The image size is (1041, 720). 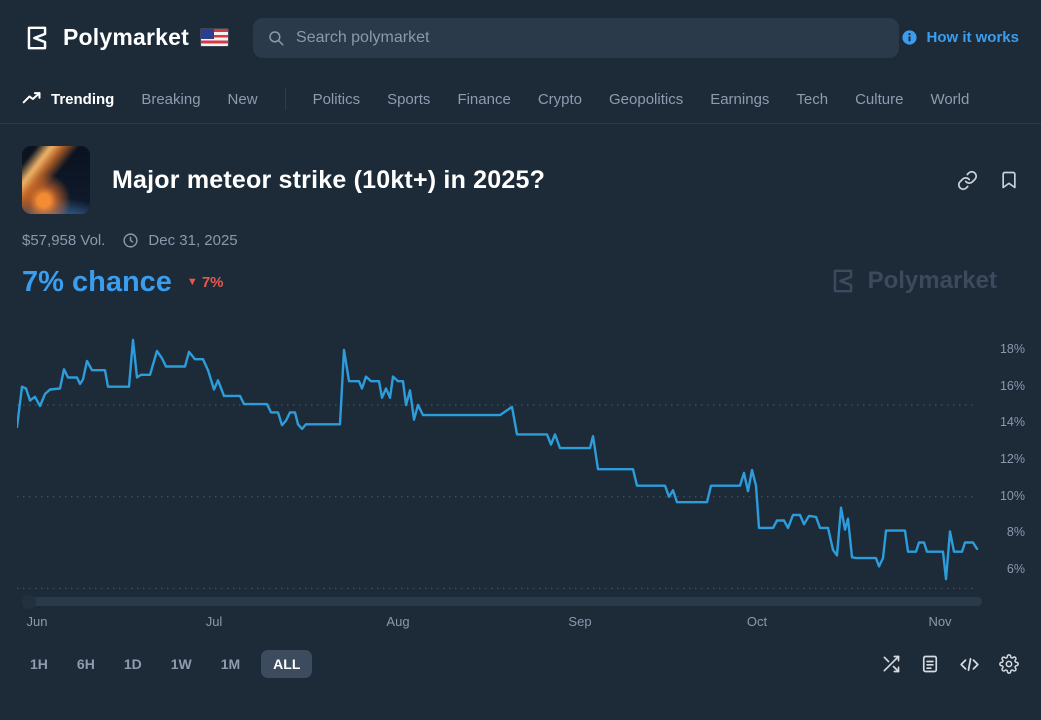 I want to click on chart-action-buttons, so click(x=950, y=664).